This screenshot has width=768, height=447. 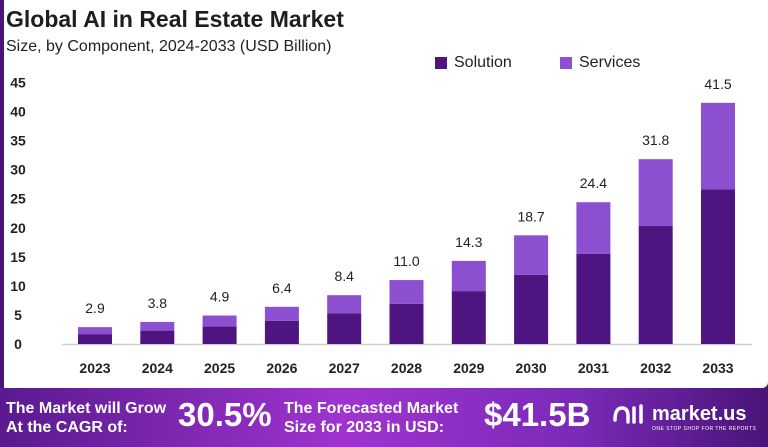 What do you see at coordinates (655, 140) in the screenshot?
I see `data-label: 31.8` at bounding box center [655, 140].